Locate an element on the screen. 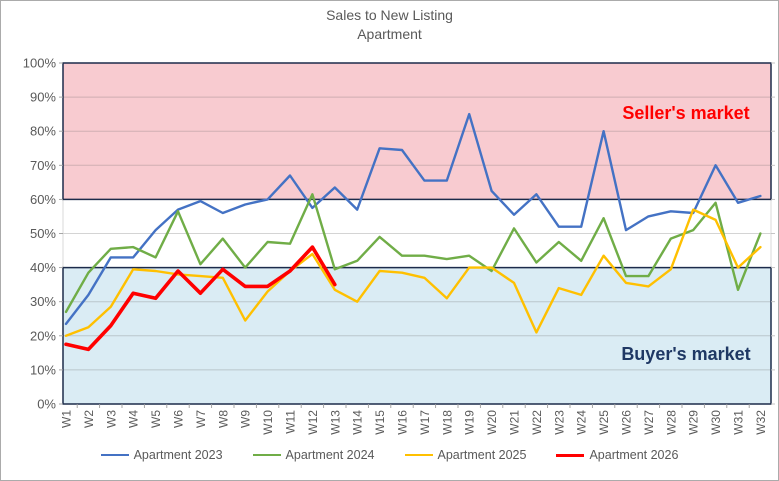 Image resolution: width=779 pixels, height=481 pixels. svg-text: 0% is located at coordinates (46, 404).